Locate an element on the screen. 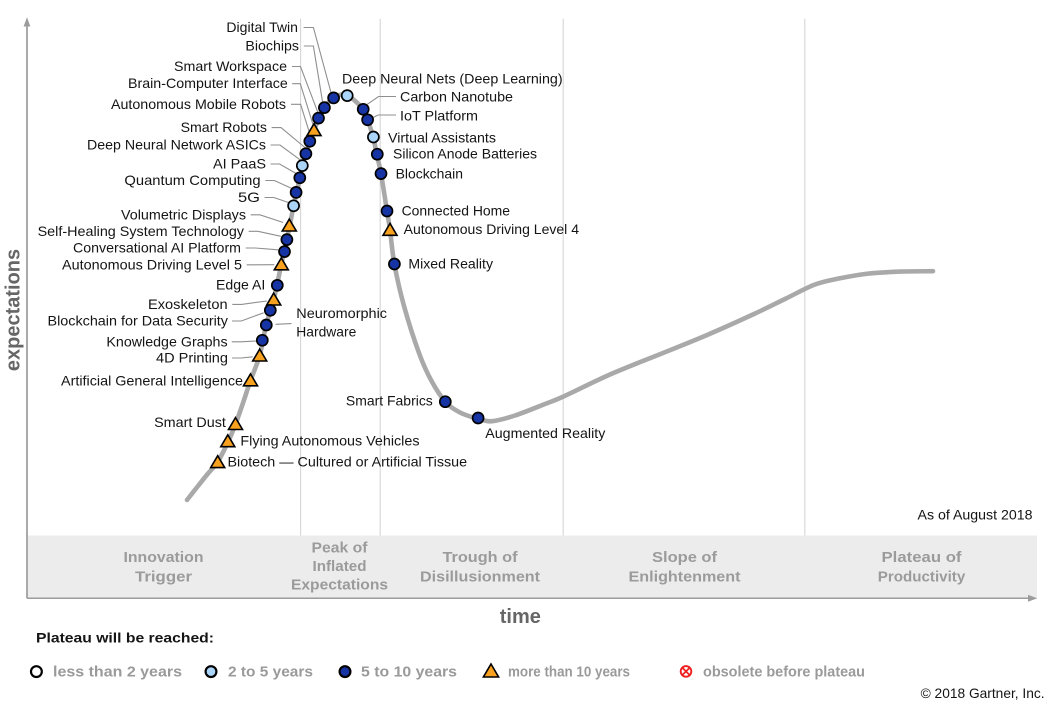 The image size is (1050, 708). svg-text: Flying Autonomous Vehicles is located at coordinates (329, 440).